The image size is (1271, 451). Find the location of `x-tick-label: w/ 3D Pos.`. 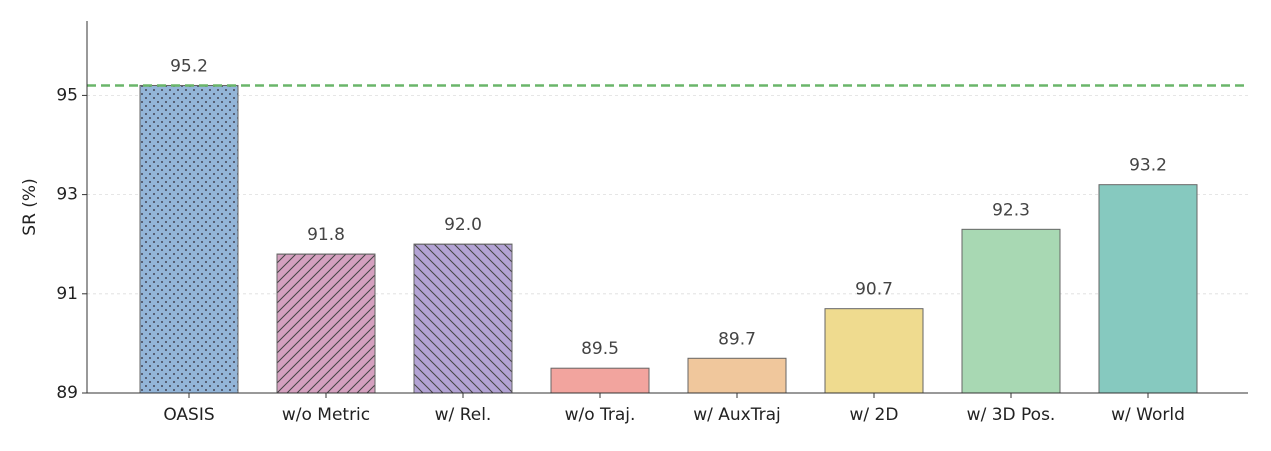

x-tick-label: w/ 3D Pos. is located at coordinates (1011, 415).